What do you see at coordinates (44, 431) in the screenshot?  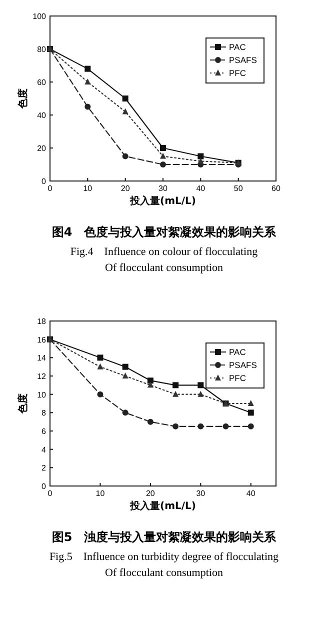 I see `y-tick-label: 6` at bounding box center [44, 431].